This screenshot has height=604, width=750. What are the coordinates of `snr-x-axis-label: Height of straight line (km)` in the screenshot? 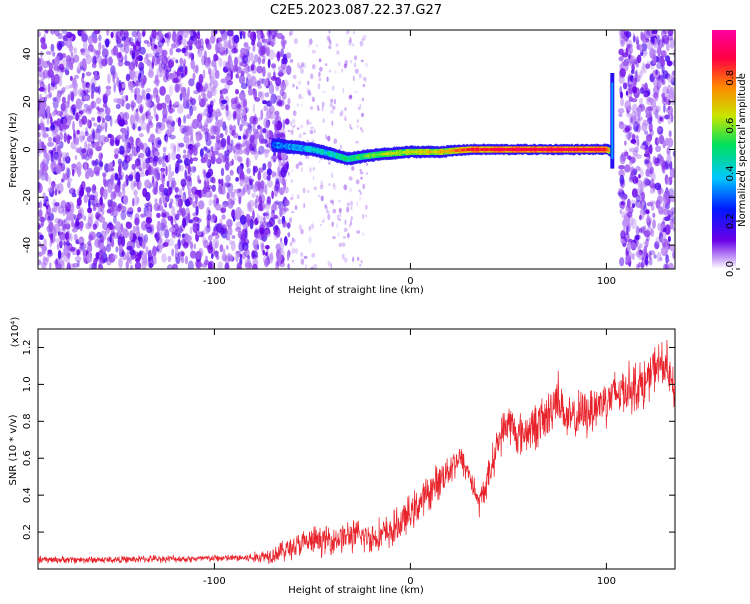 It's located at (356, 590).